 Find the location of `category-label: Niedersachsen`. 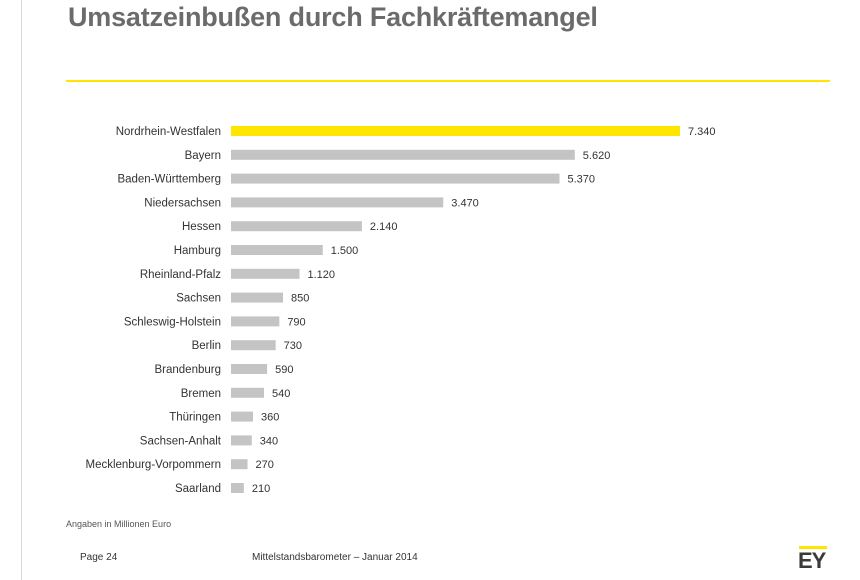

category-label: Niedersachsen is located at coordinates (182, 203).